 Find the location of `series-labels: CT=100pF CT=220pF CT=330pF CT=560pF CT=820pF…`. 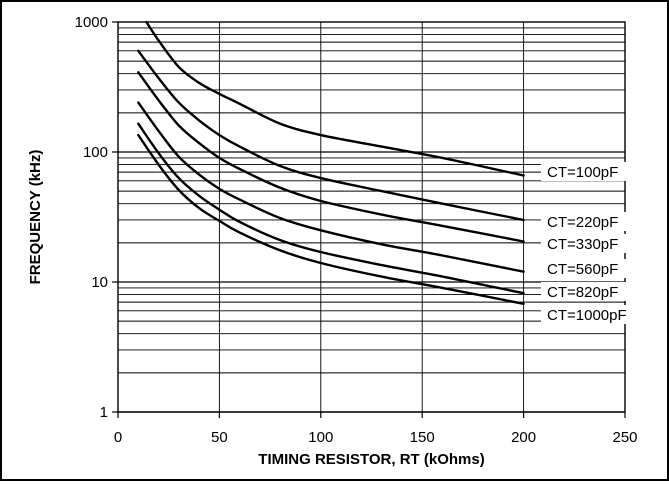

series-labels: CT=100pF CT=220pF CT=330pF CT=560pF CT=820pF… is located at coordinates (591, 243).